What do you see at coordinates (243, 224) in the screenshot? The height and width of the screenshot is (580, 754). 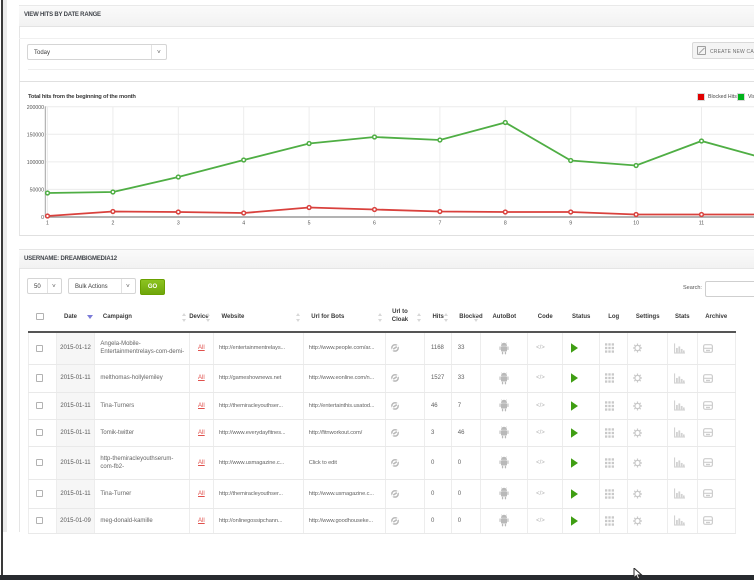 I see `svg-text: 4` at bounding box center [243, 224].